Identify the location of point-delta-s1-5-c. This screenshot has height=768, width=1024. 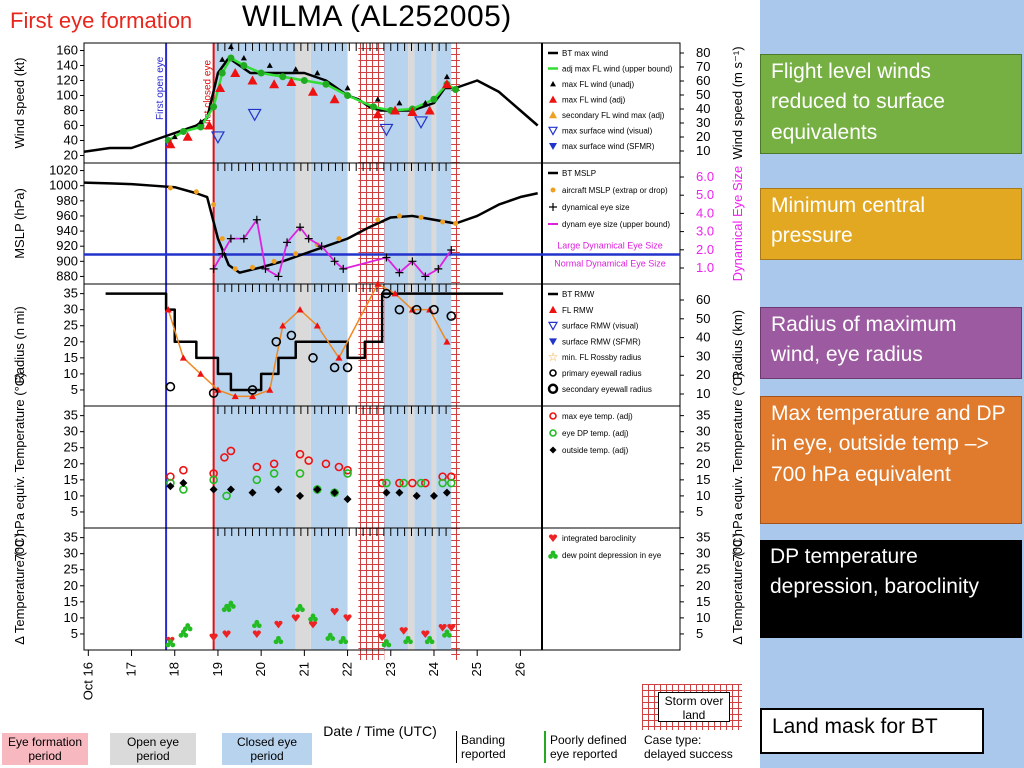
(259, 626).